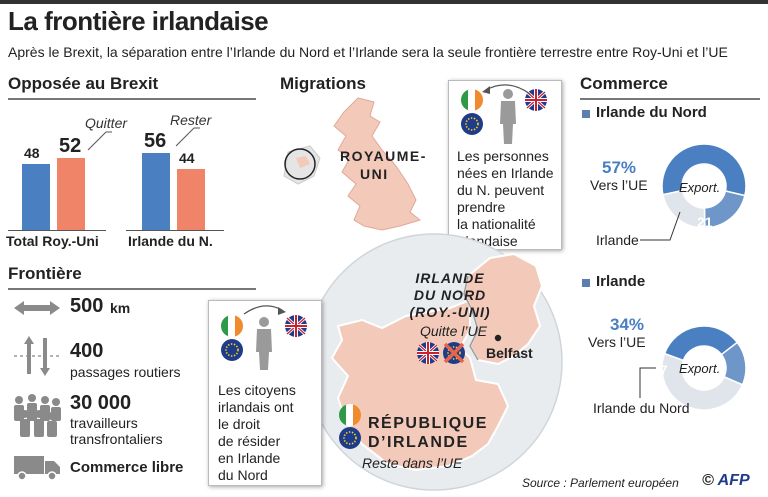  Describe the element at coordinates (120, 308) in the screenshot. I see `frontier-length-unit: km` at that location.